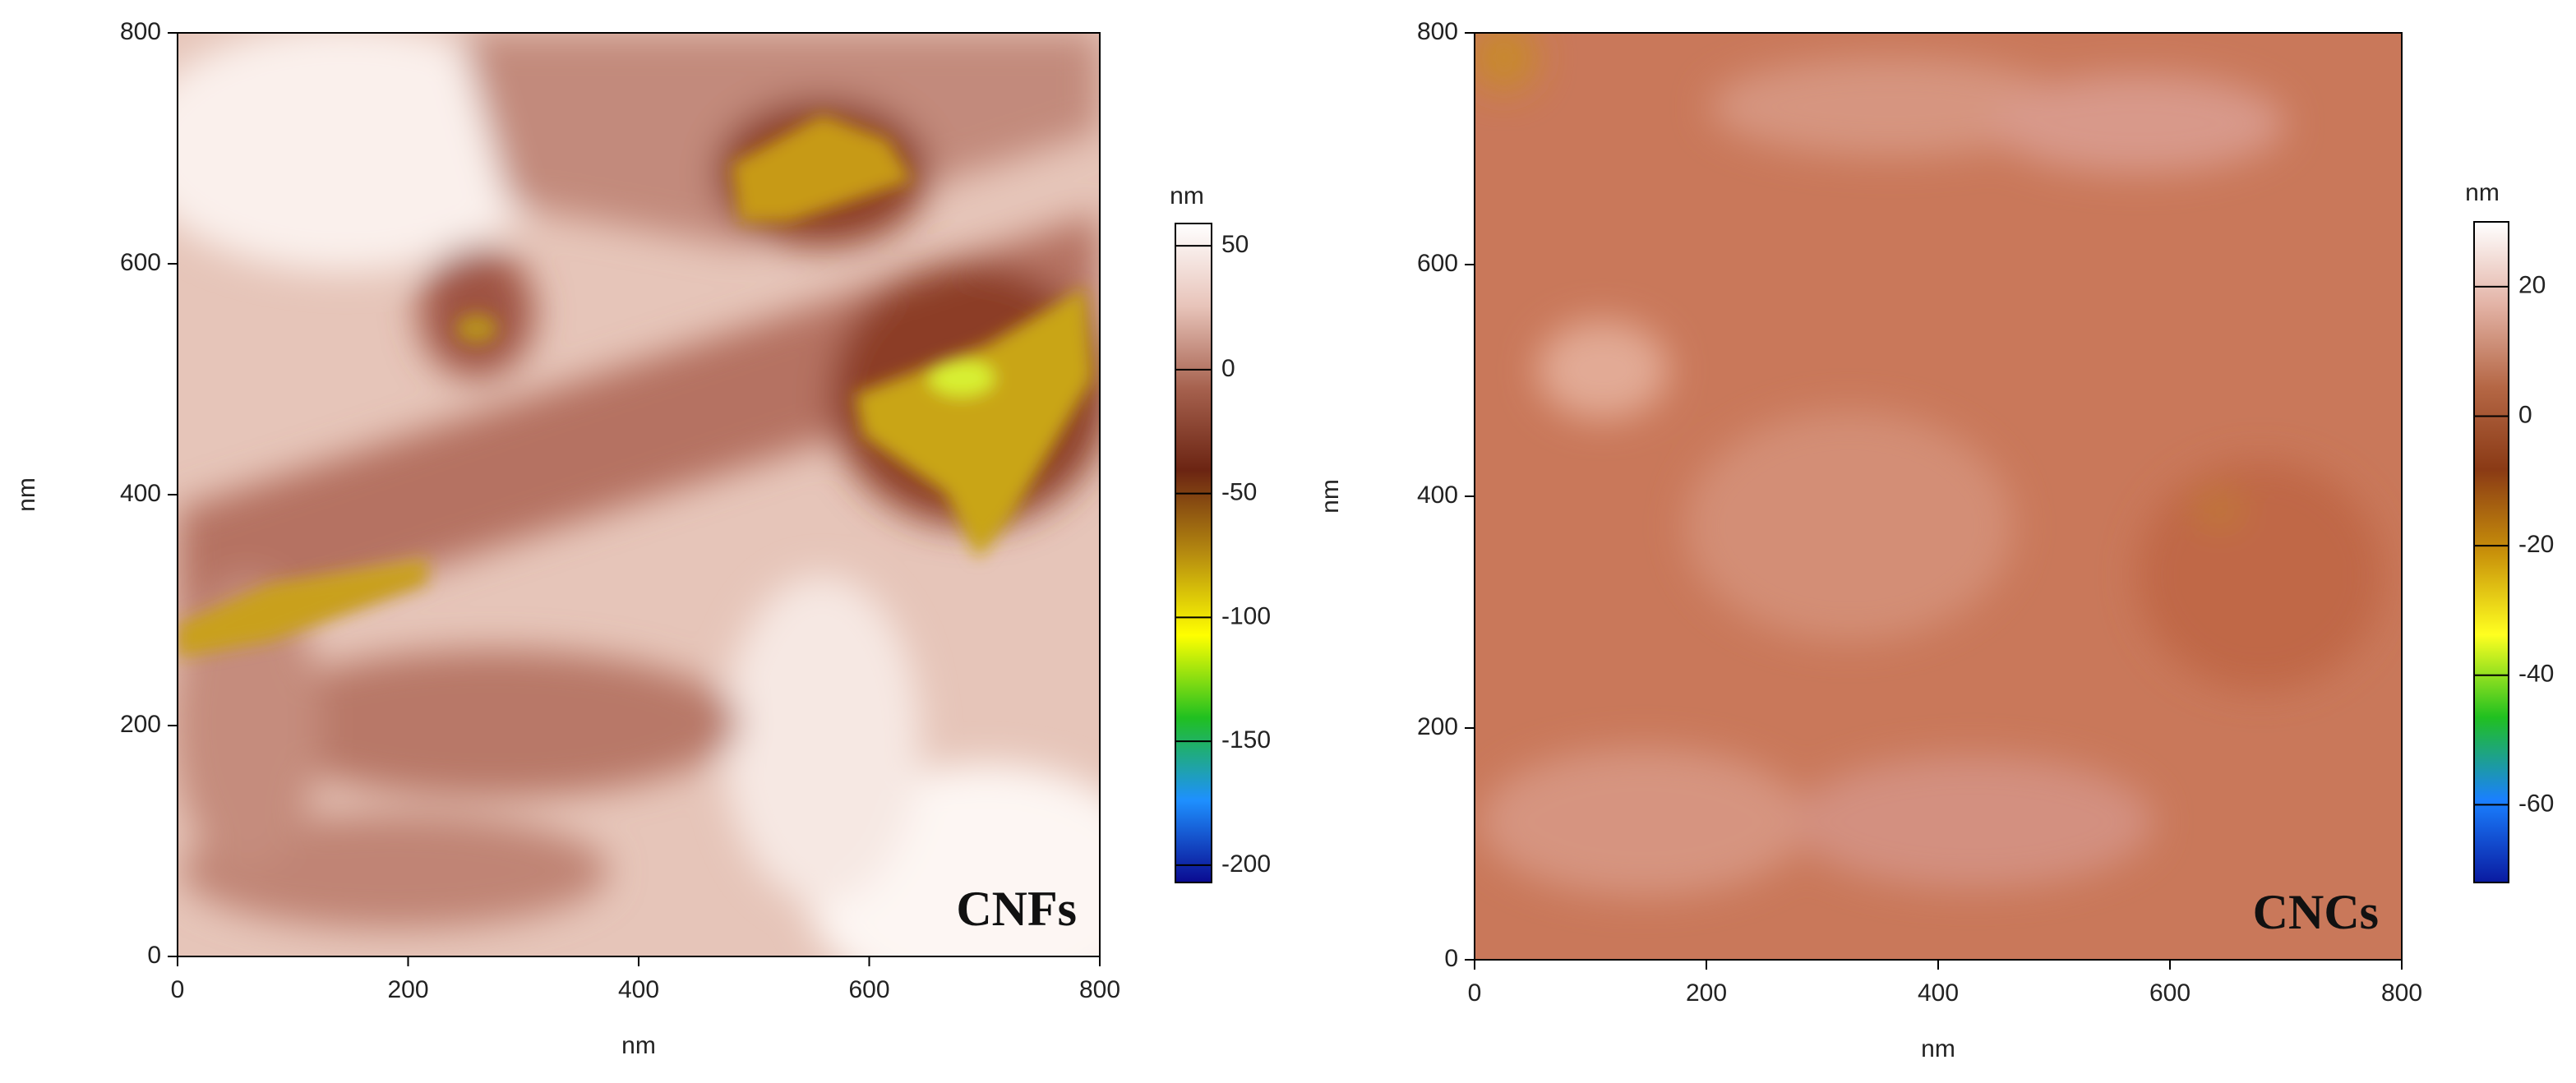  What do you see at coordinates (2536, 803) in the screenshot?
I see `colorbar-tick-label: -60` at bounding box center [2536, 803].